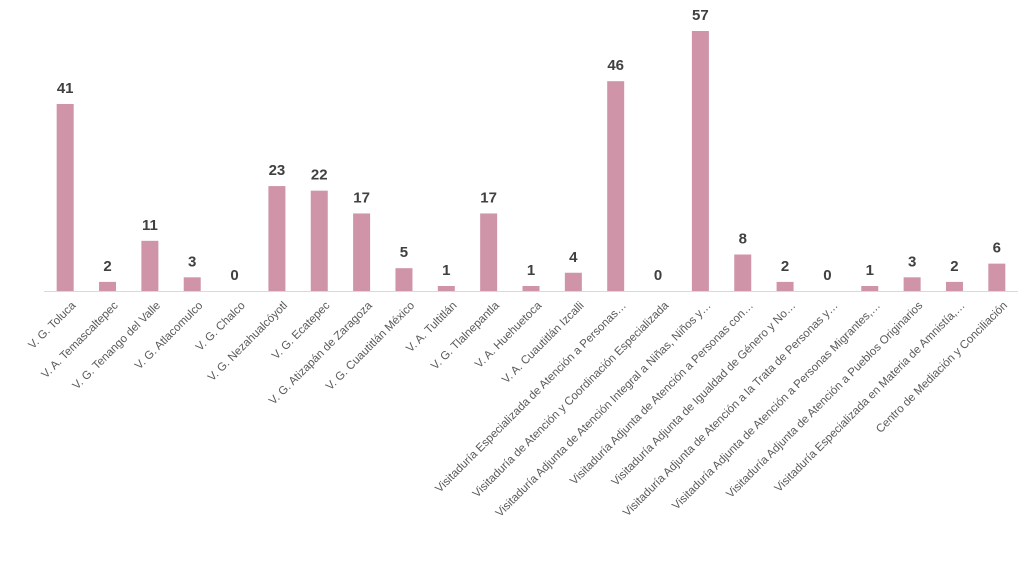  What do you see at coordinates (615, 65) in the screenshot?
I see `data-label: 46` at bounding box center [615, 65].